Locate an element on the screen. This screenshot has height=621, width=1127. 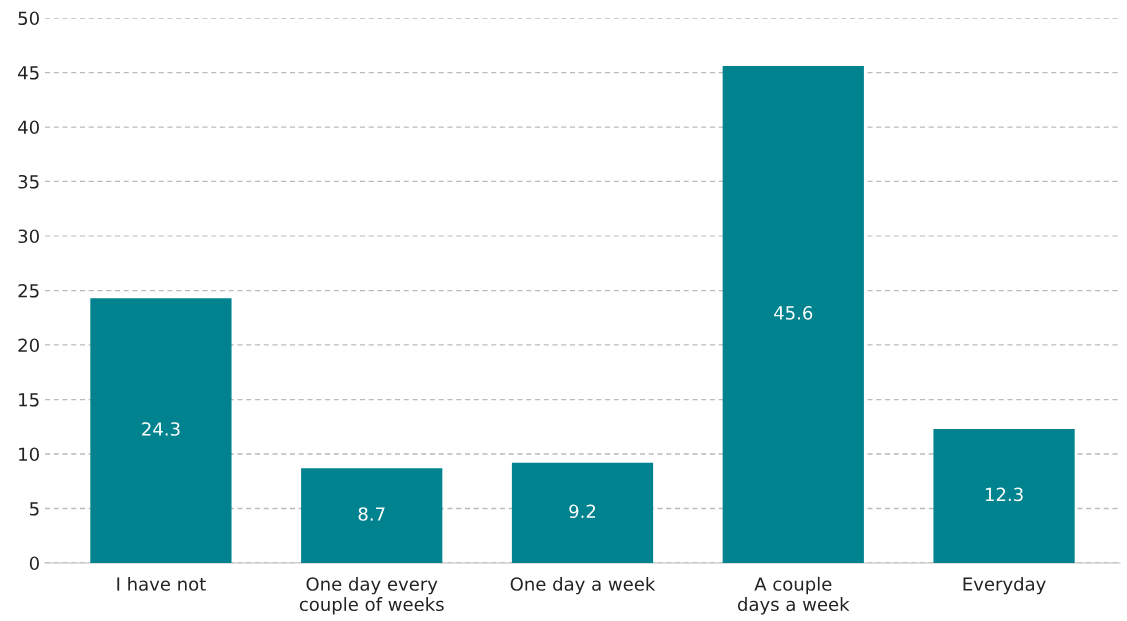
data-label: 8.7 is located at coordinates (371, 514).